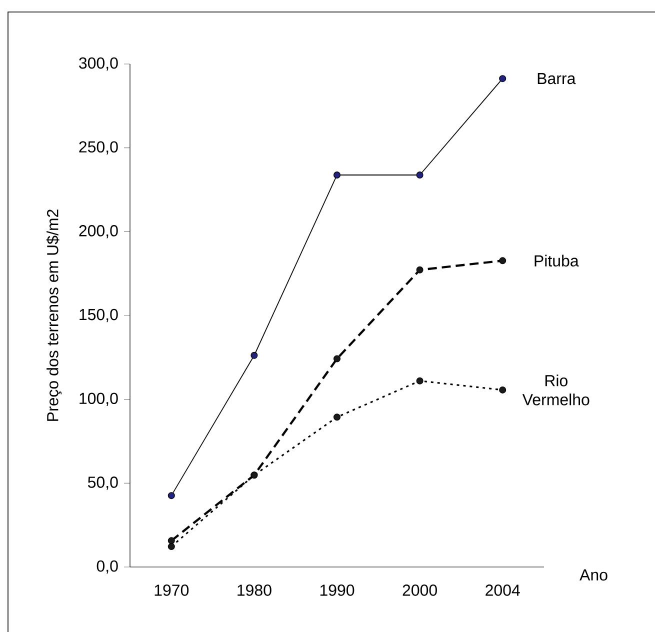 This screenshot has height=632, width=655. Describe the element at coordinates (503, 590) in the screenshot. I see `x-tick-label: 2004` at that location.